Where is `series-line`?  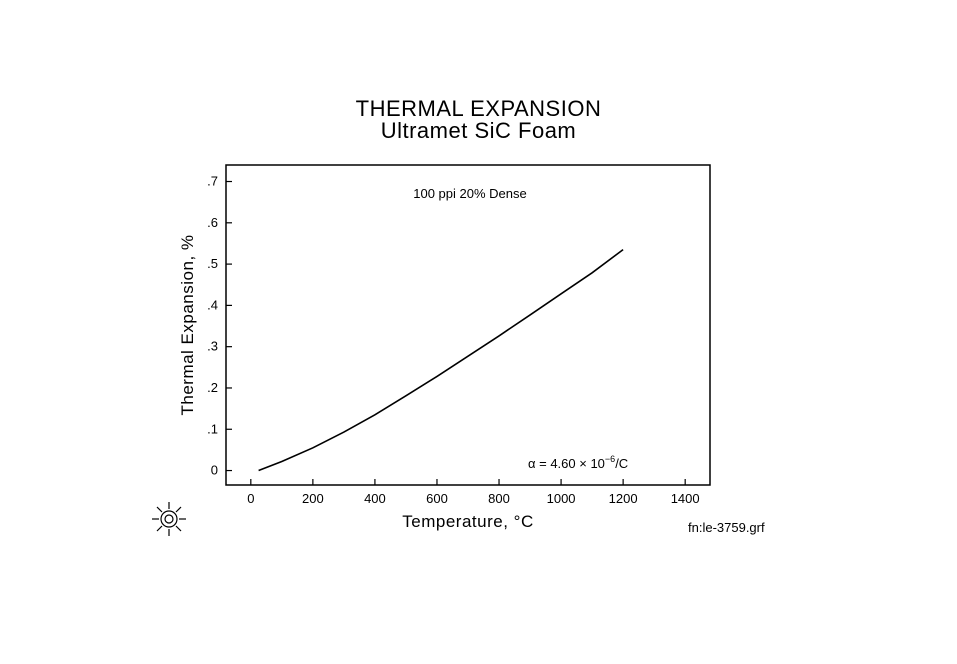 series-line is located at coordinates (441, 360).